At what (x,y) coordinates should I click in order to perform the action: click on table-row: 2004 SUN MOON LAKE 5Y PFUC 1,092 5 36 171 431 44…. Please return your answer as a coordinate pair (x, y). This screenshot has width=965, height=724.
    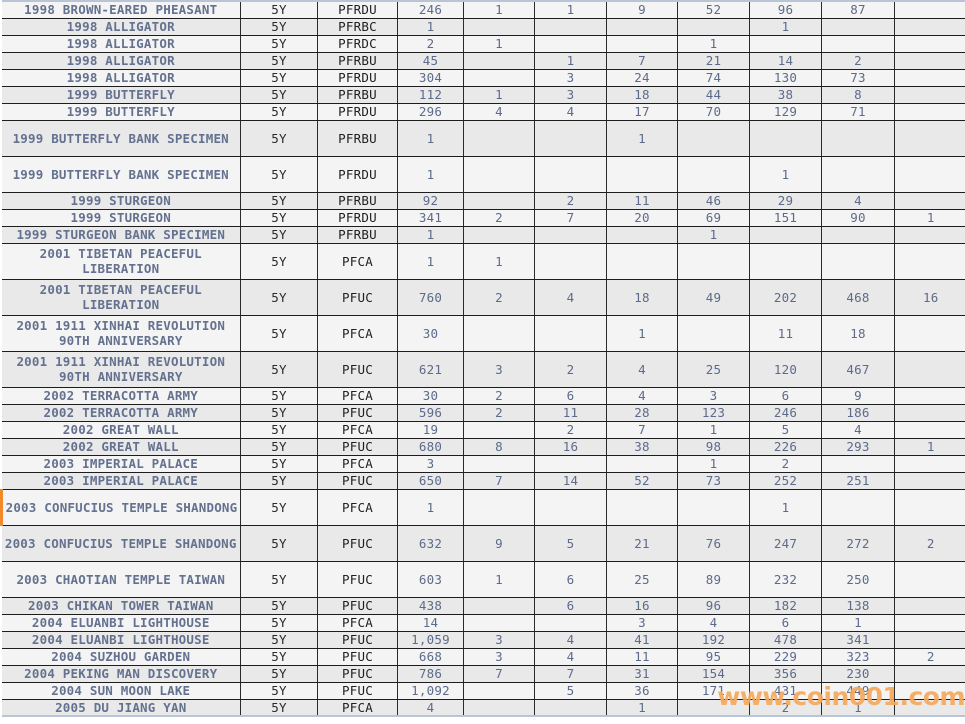
    Looking at the image, I should click on (483, 691).